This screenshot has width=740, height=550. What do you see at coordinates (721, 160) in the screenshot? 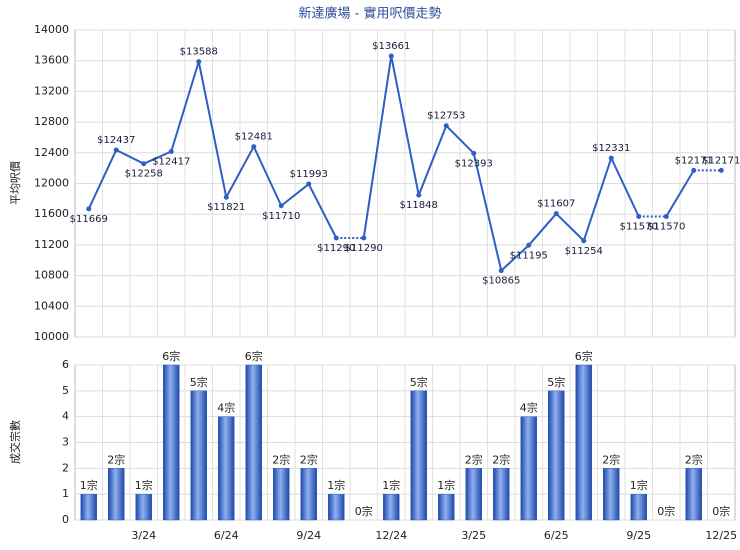
I see `value-label: $12171` at bounding box center [721, 160].